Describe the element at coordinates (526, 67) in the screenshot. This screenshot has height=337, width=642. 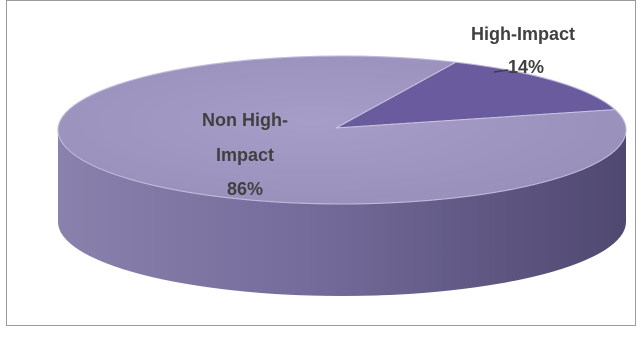
I see `label-high-impact-value: 14%` at that location.